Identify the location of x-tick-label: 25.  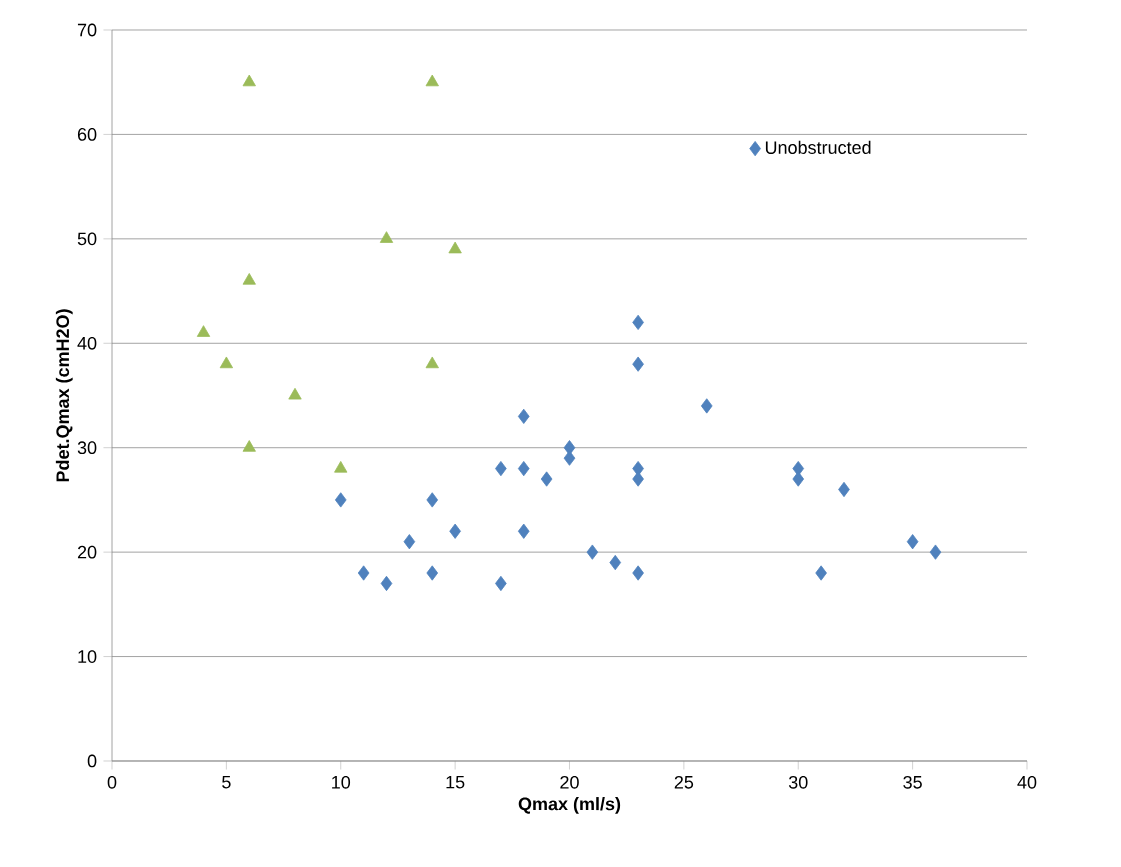
(684, 782).